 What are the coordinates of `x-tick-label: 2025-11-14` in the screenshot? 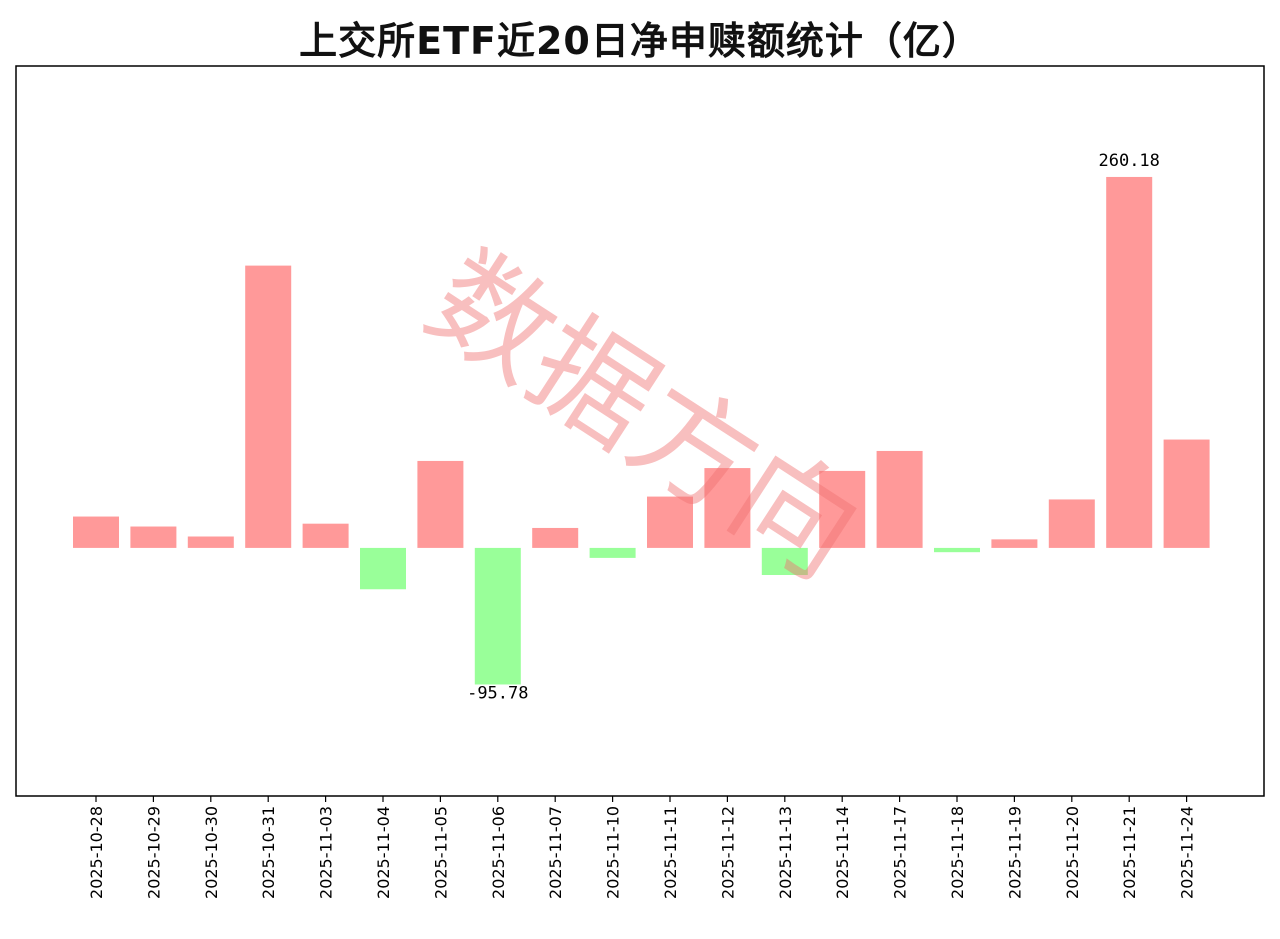 It's located at (842, 852).